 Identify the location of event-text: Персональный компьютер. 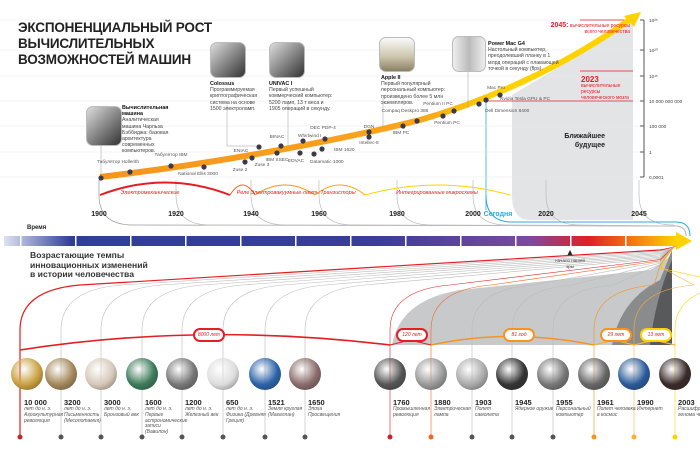
(573, 412).